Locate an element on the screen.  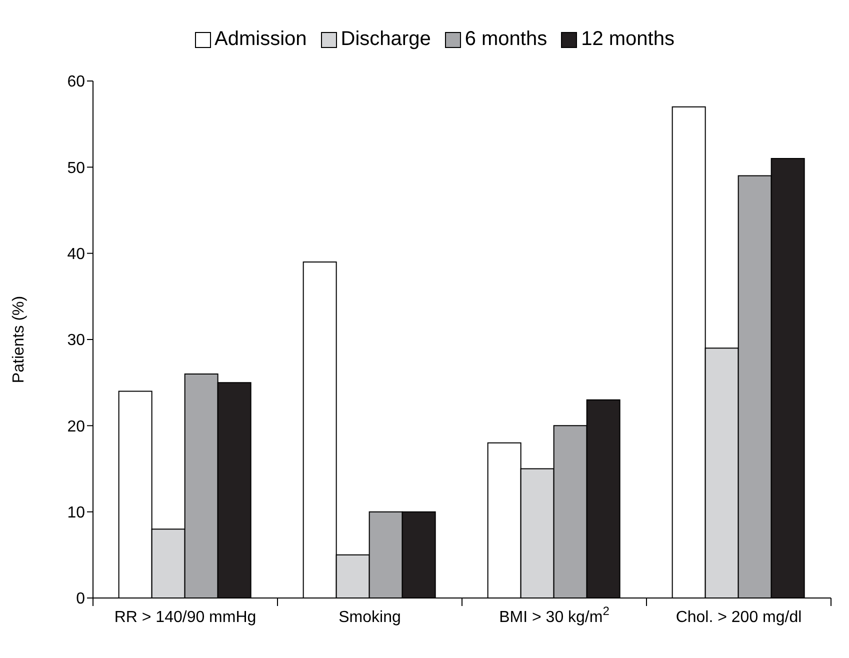
x-tick-label: BMI > 30 kg/m$^{2}$ is located at coordinates (554, 615).